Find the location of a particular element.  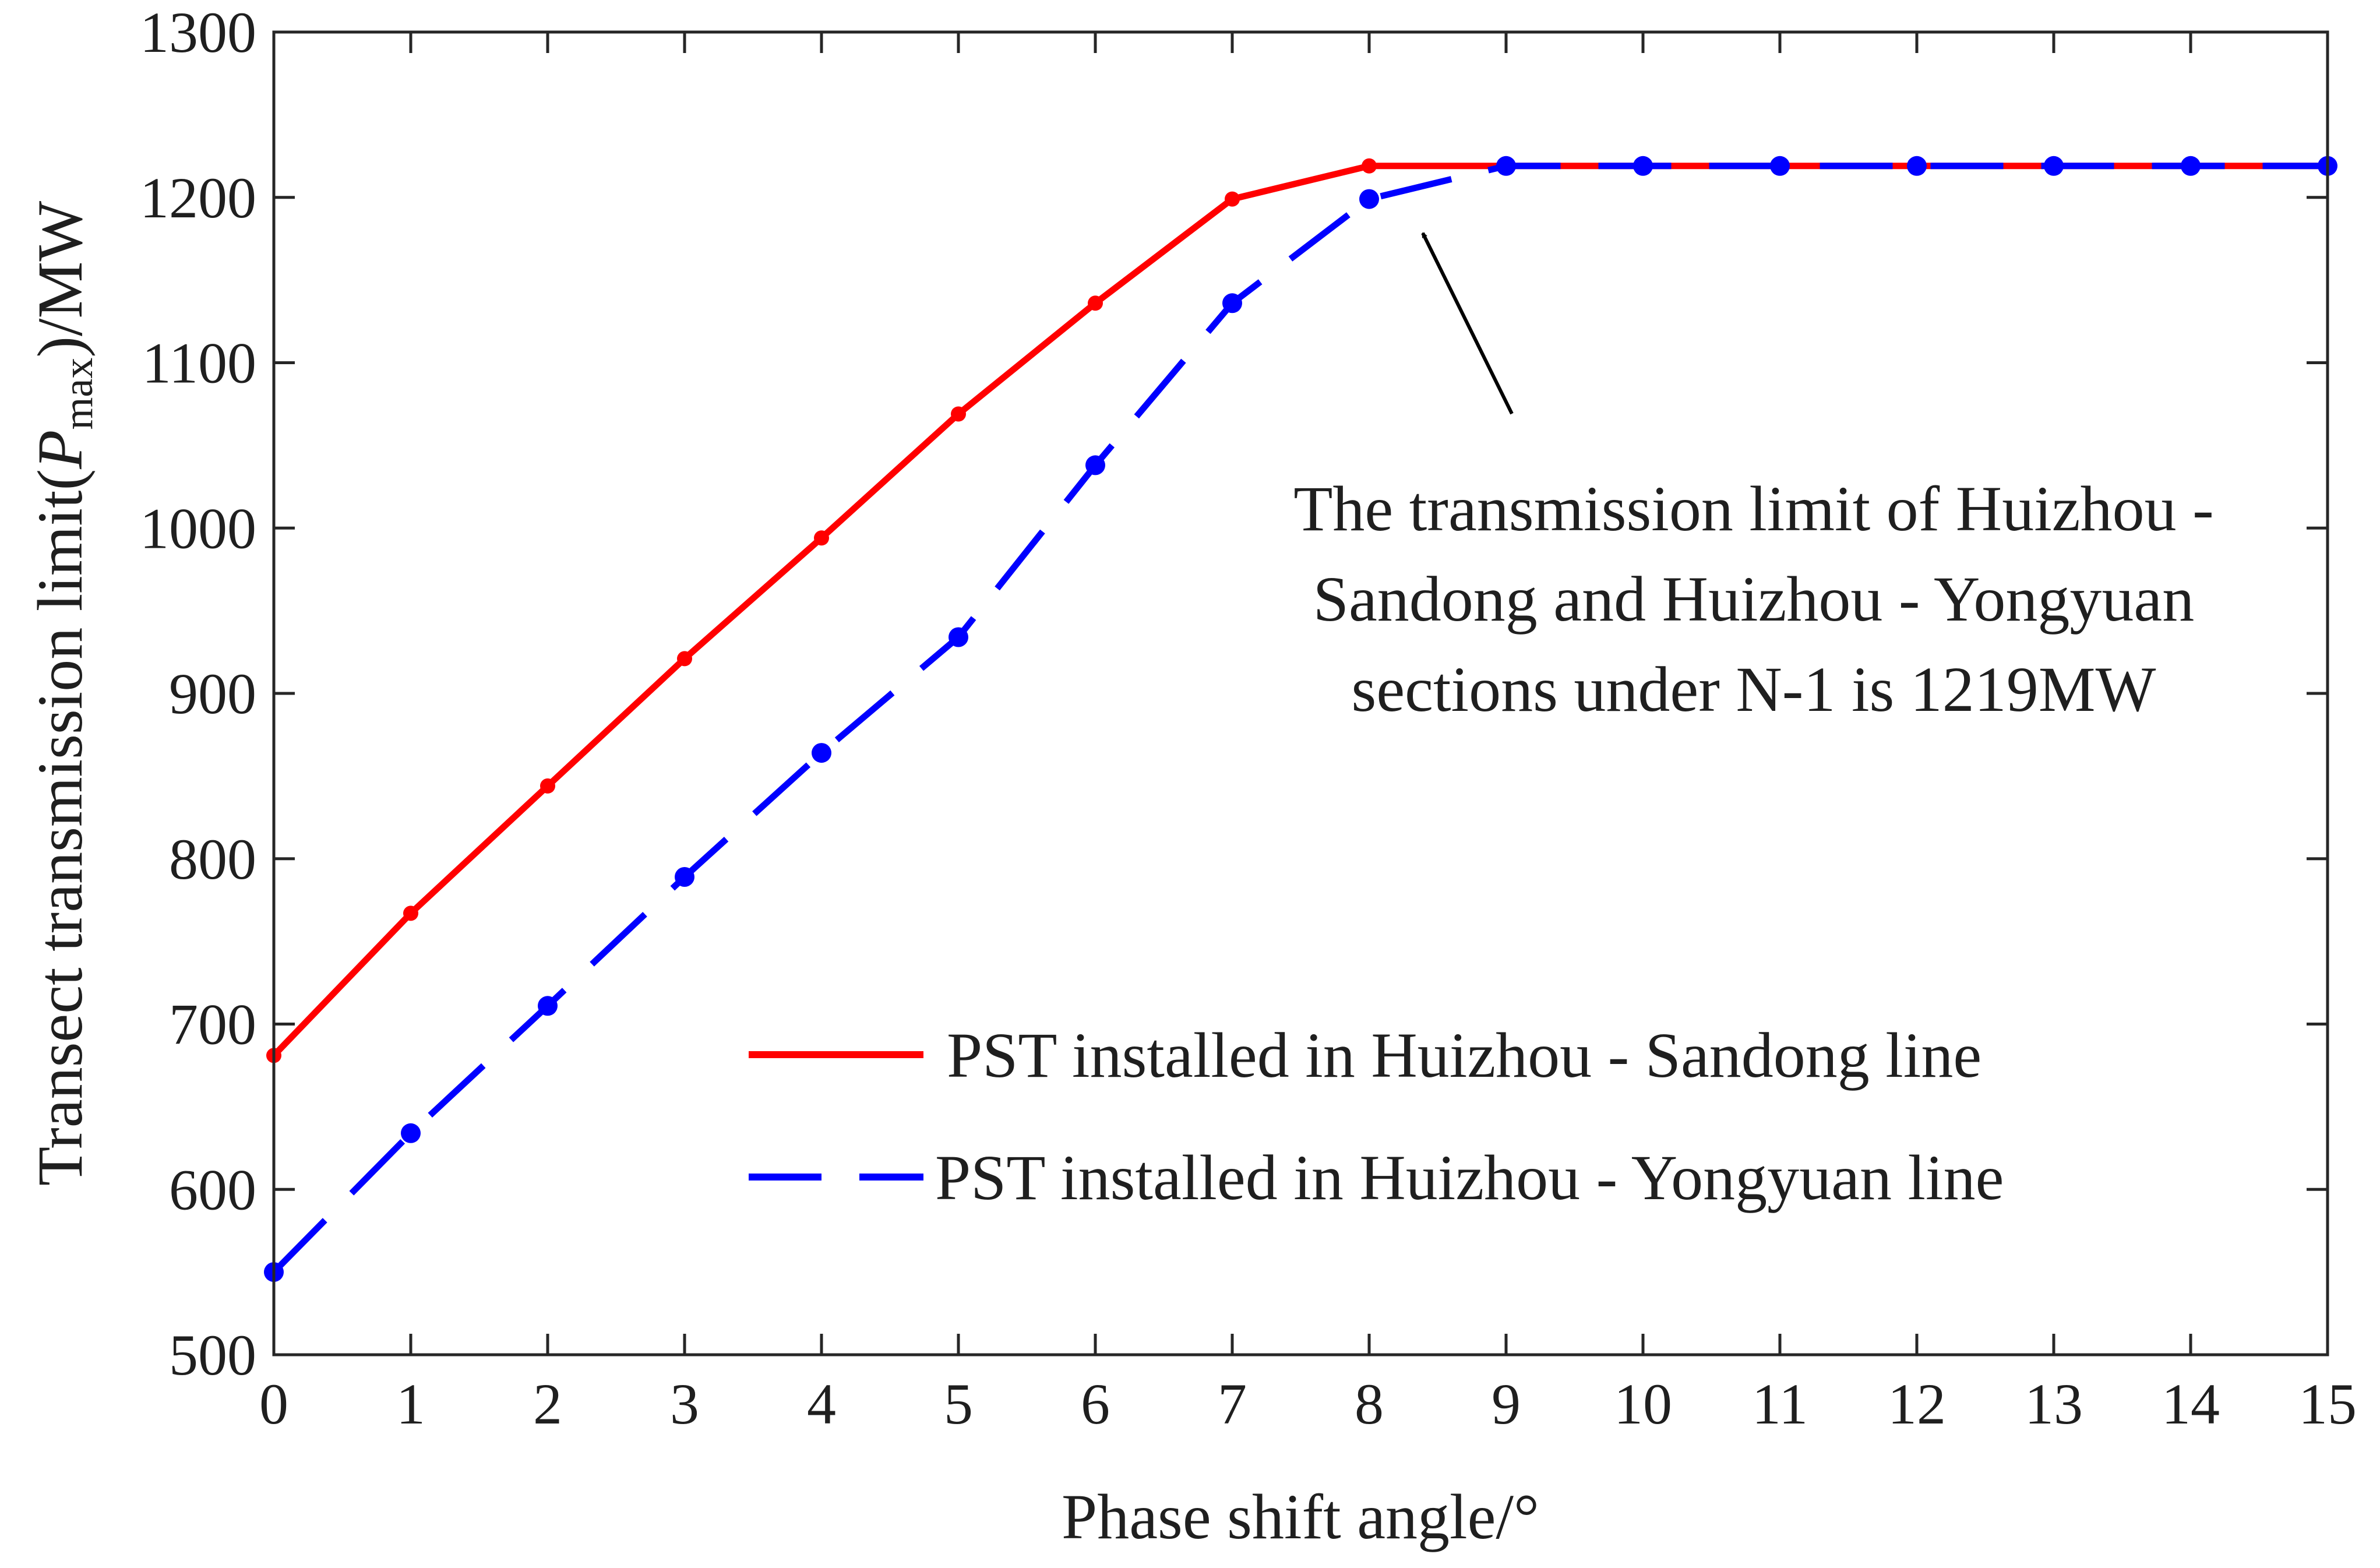

x-tick-label: 12 is located at coordinates (1917, 1404).